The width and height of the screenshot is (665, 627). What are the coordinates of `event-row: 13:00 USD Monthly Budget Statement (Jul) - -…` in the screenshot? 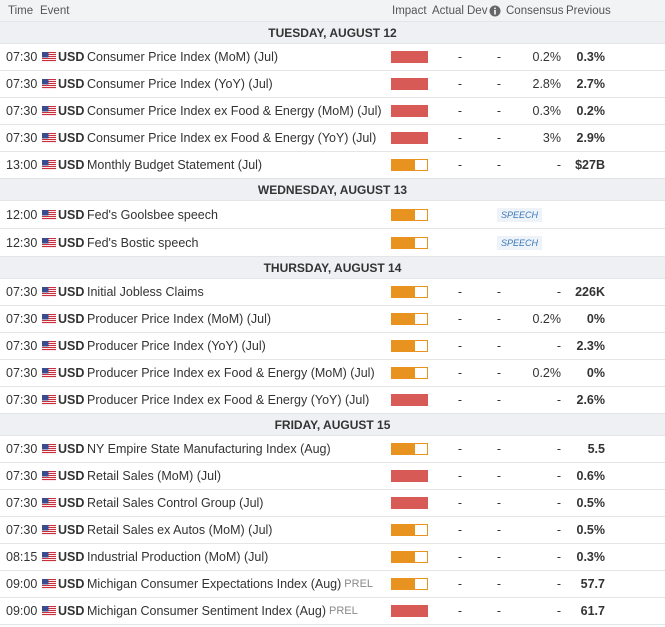 It's located at (332, 165).